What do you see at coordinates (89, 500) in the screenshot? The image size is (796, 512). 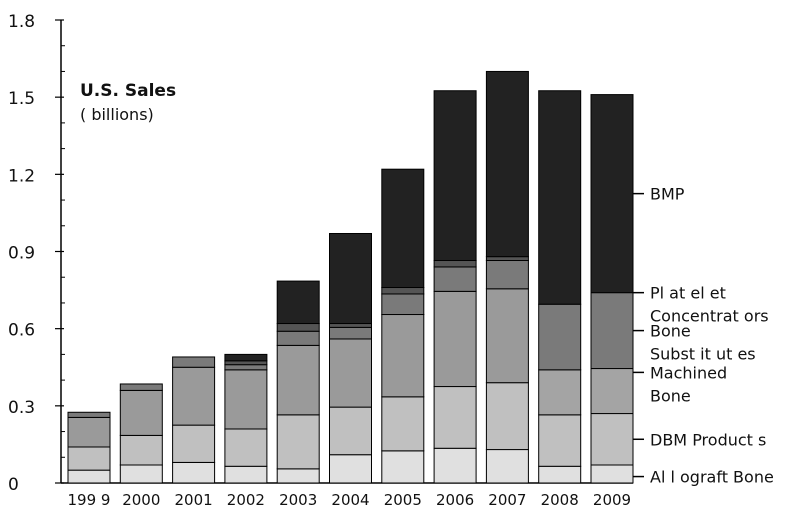 I see `x-tick-label: 199 9` at bounding box center [89, 500].